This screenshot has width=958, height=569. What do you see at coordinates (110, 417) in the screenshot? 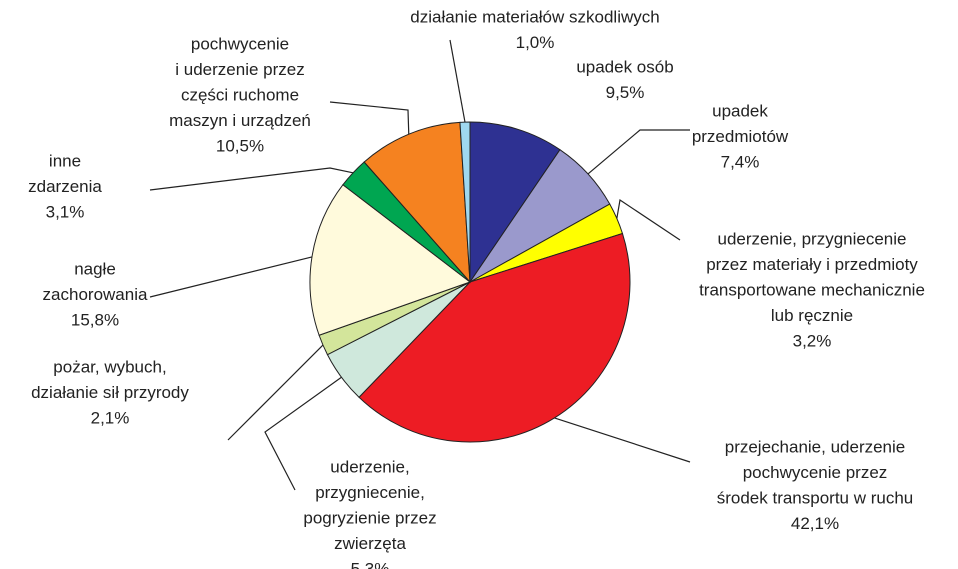
I see `value-label: 2,1%` at bounding box center [110, 417].